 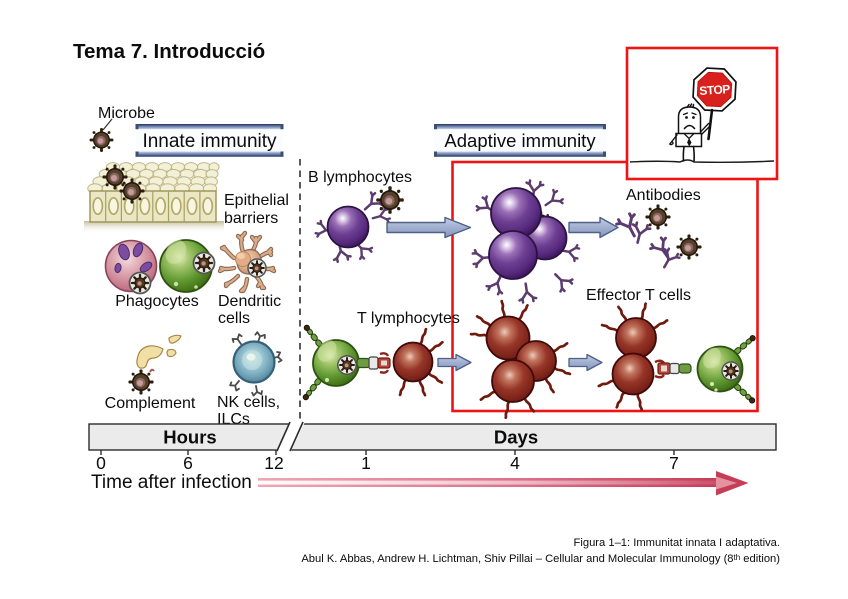 I want to click on svg-text: cells, so click(x=234, y=318).